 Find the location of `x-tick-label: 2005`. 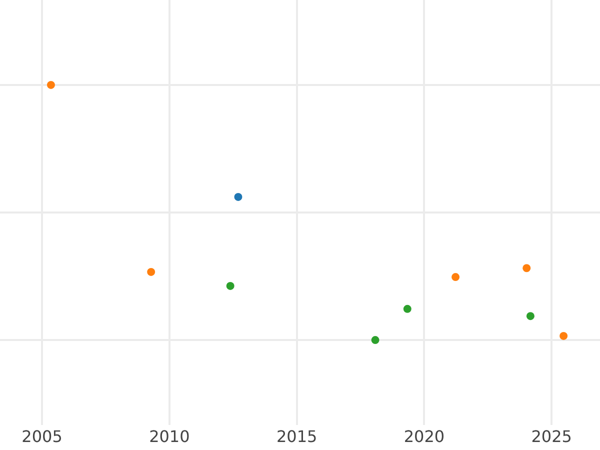

x-tick-label: 2005 is located at coordinates (42, 436).